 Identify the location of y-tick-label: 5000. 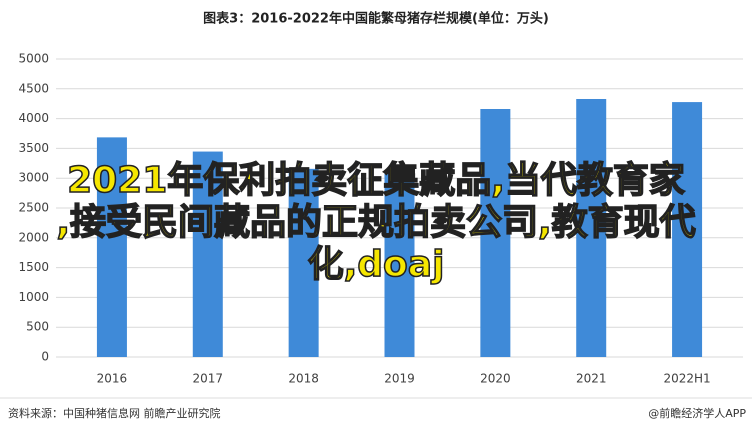
(33, 59).